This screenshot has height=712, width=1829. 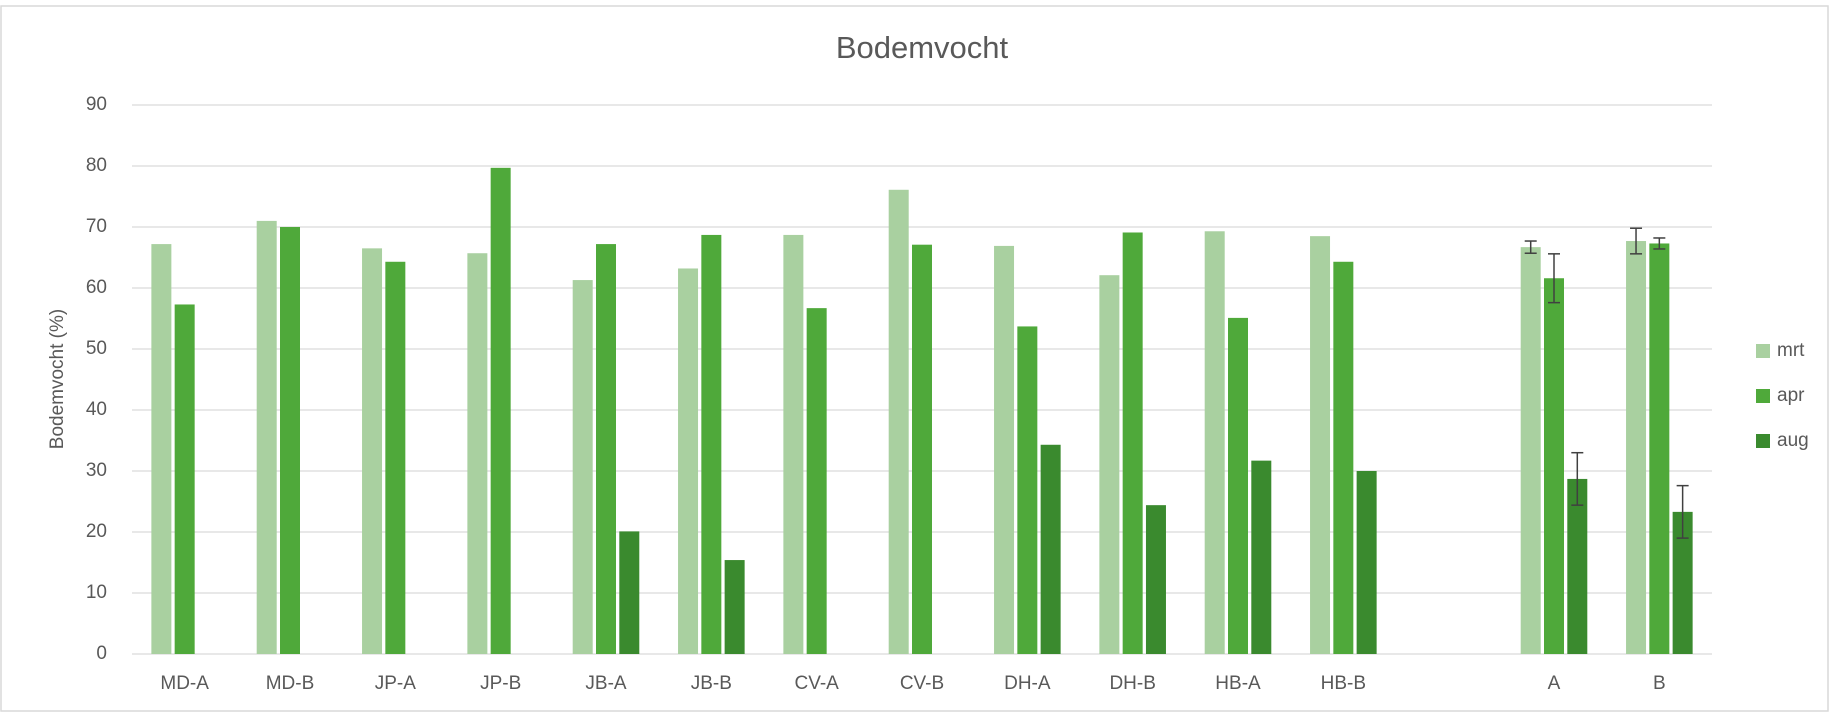 I want to click on x-tick-label: HB-B, so click(x=1343, y=683).